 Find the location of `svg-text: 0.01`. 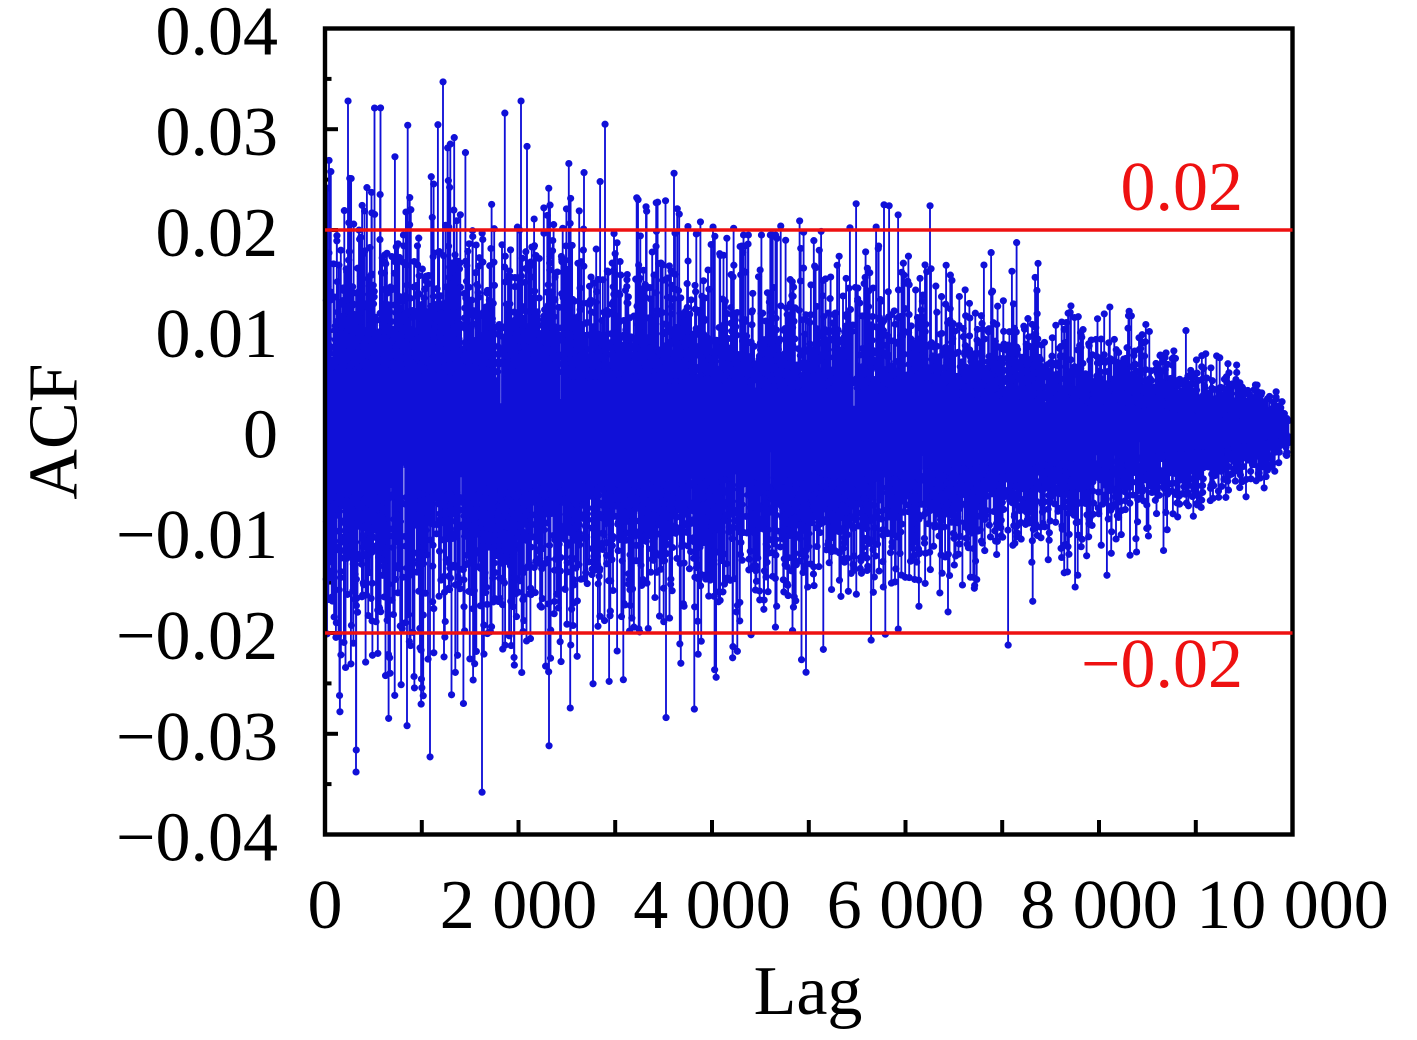

svg-text: 0.01 is located at coordinates (217, 334).